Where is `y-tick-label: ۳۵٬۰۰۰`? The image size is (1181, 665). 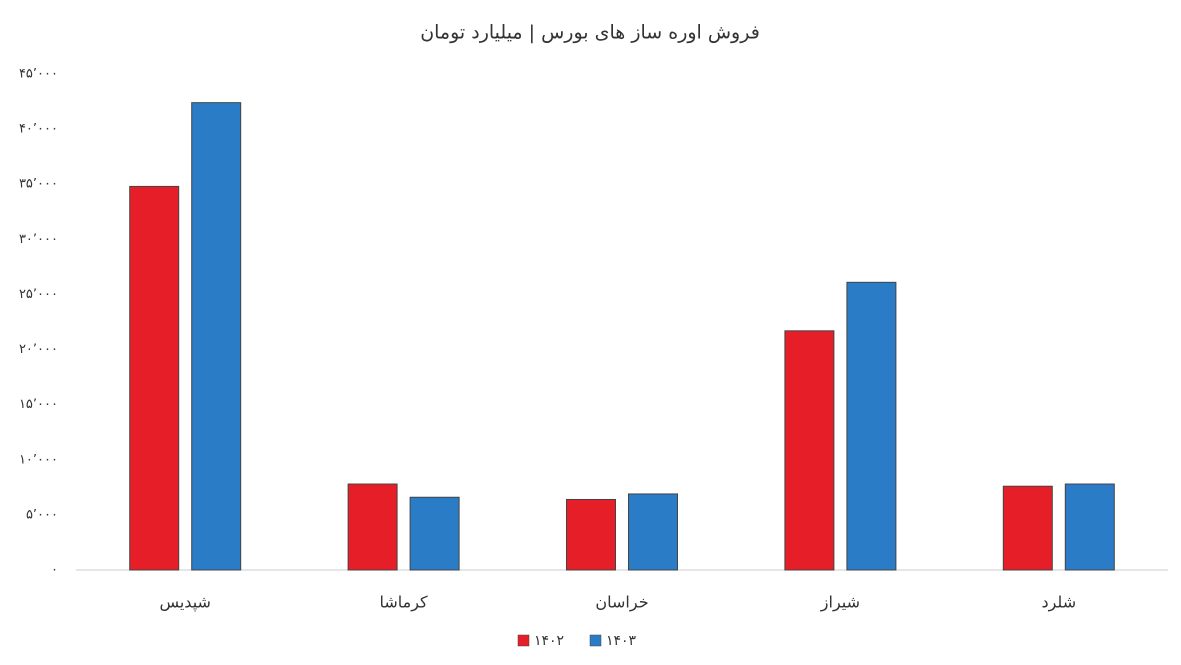 y-tick-label: ۳۵٬۰۰۰ is located at coordinates (38, 184).